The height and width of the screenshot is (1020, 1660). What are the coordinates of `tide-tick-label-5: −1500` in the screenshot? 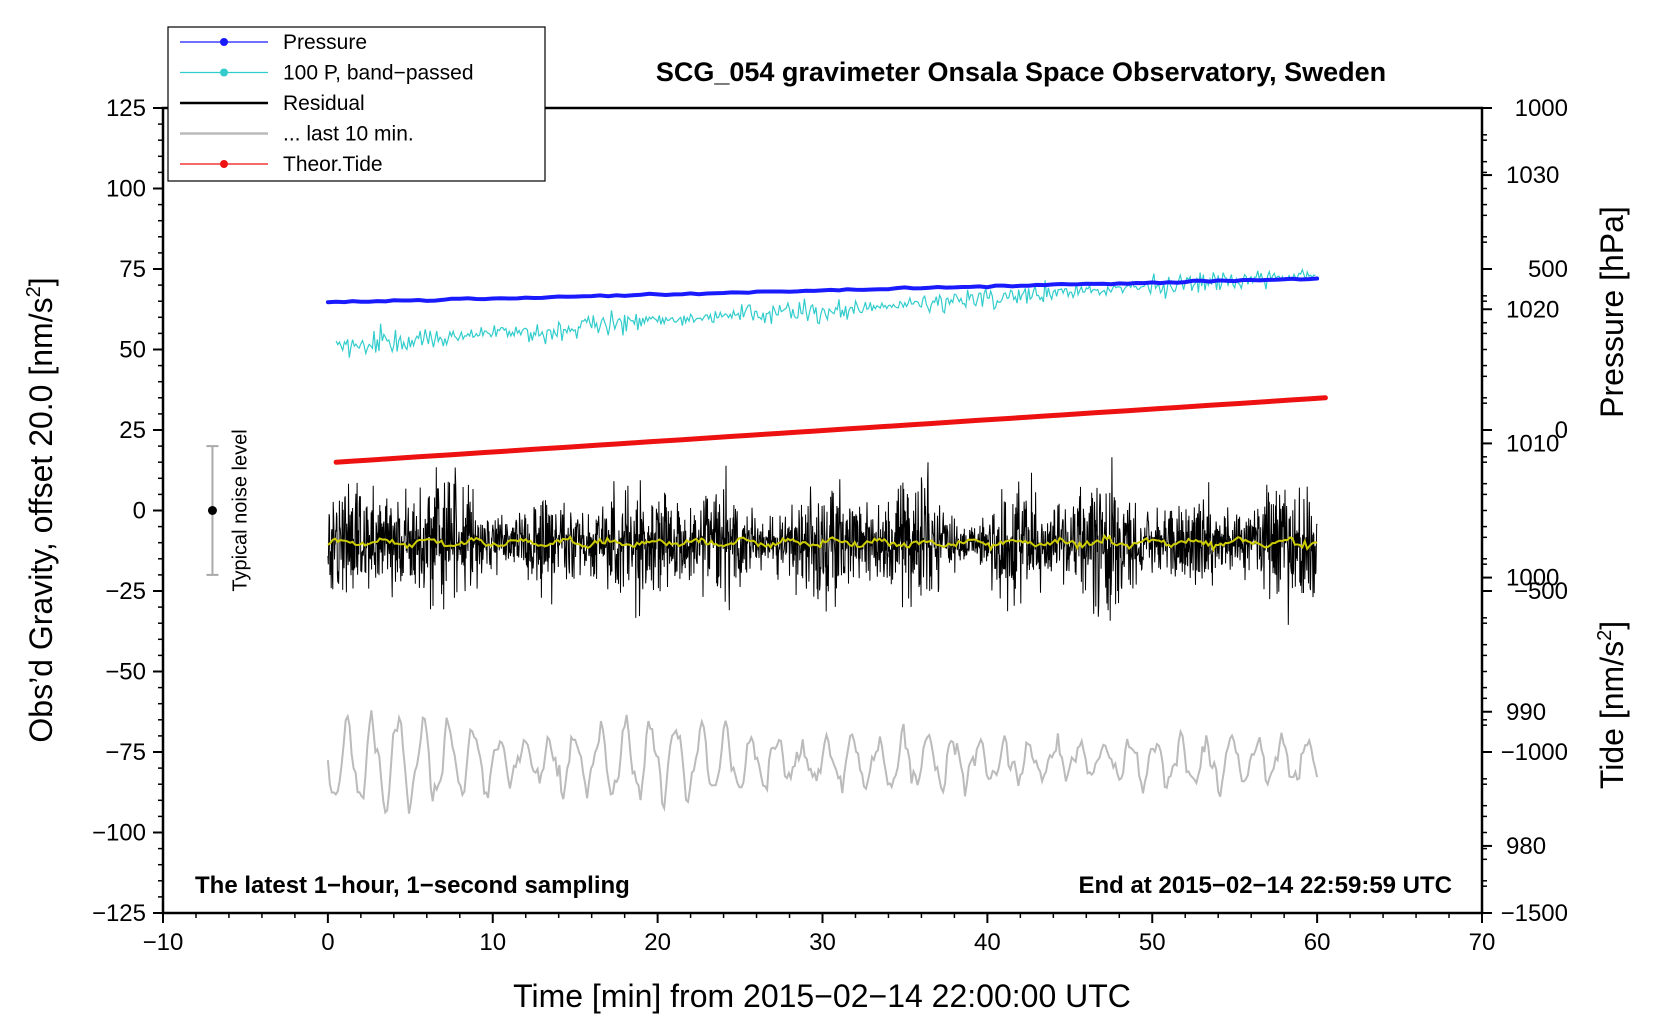 It's located at (1534, 913).